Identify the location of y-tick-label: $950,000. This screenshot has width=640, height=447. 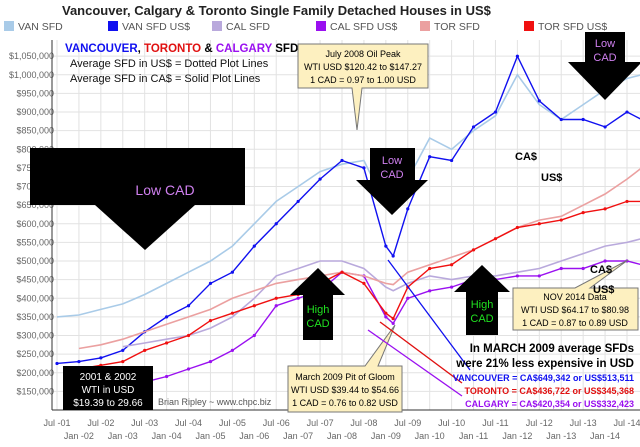
(35, 93).